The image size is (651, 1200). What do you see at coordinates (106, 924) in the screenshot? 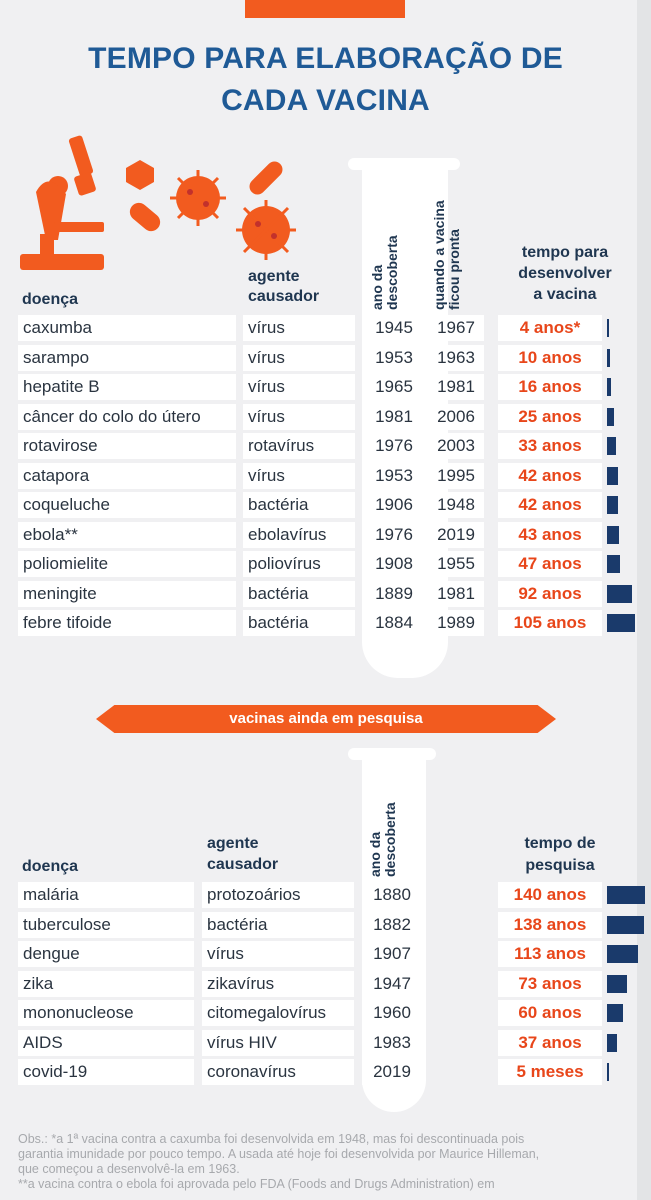
I see `cell-disease: tuberculose` at bounding box center [106, 924].